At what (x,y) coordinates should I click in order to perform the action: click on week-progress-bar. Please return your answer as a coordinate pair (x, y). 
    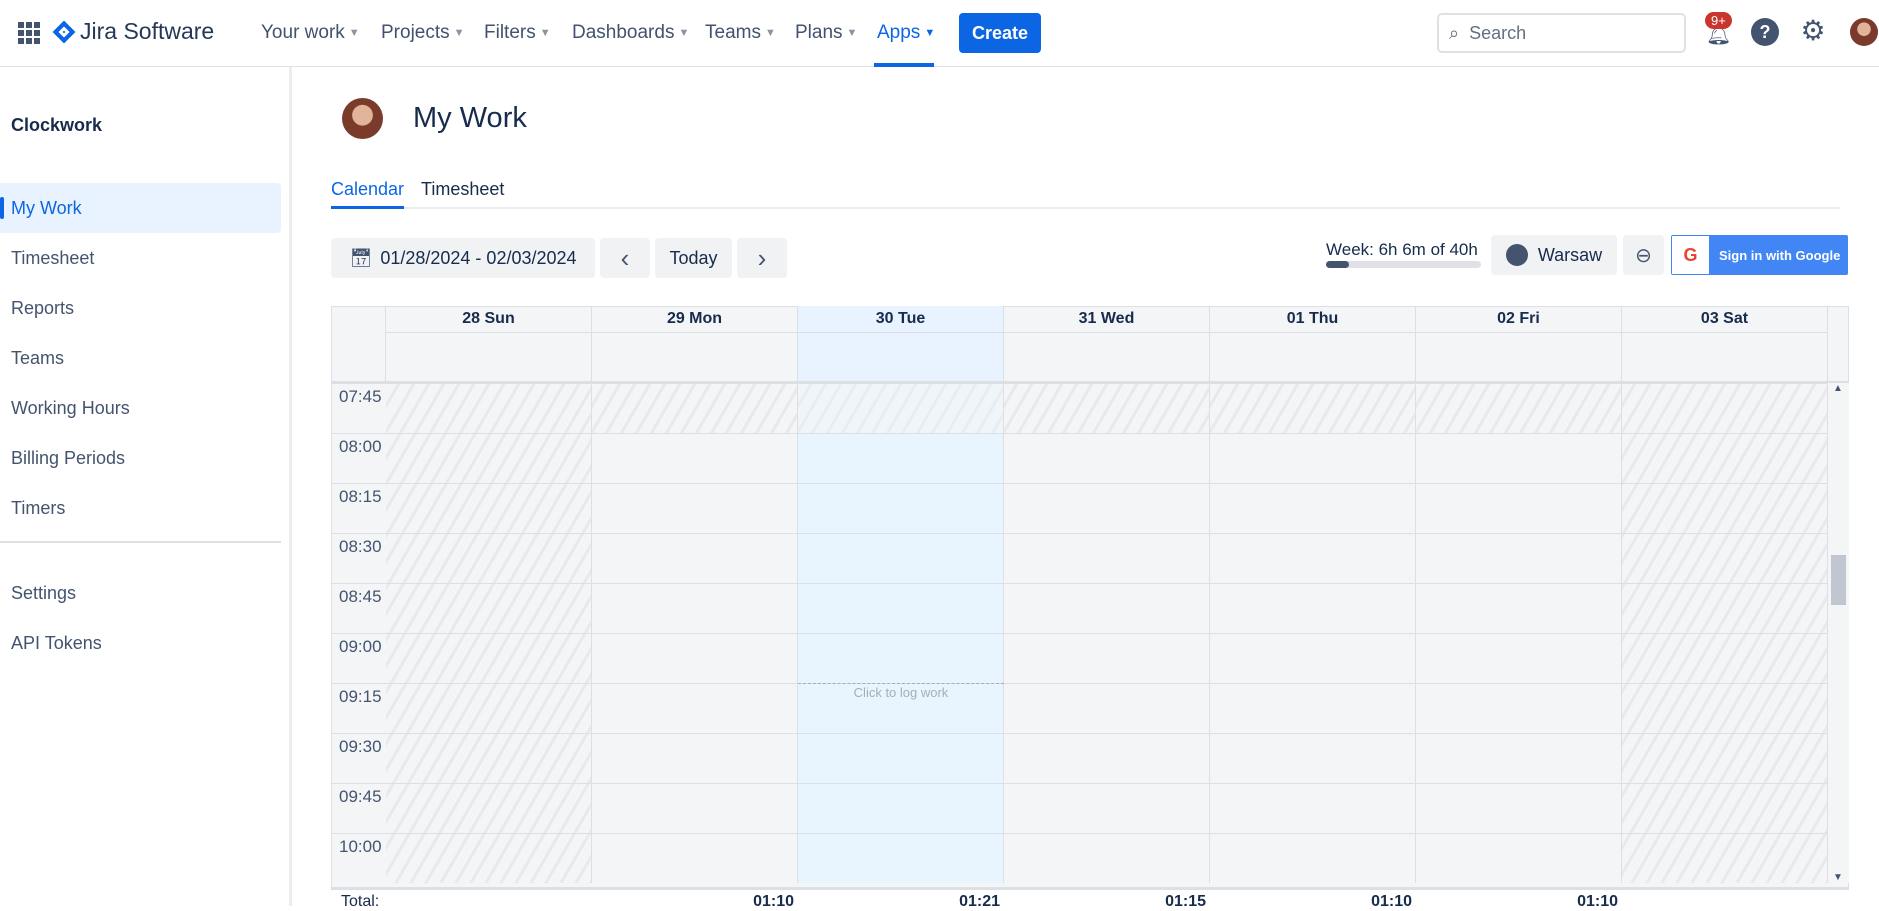
    Looking at the image, I should click on (1403, 264).